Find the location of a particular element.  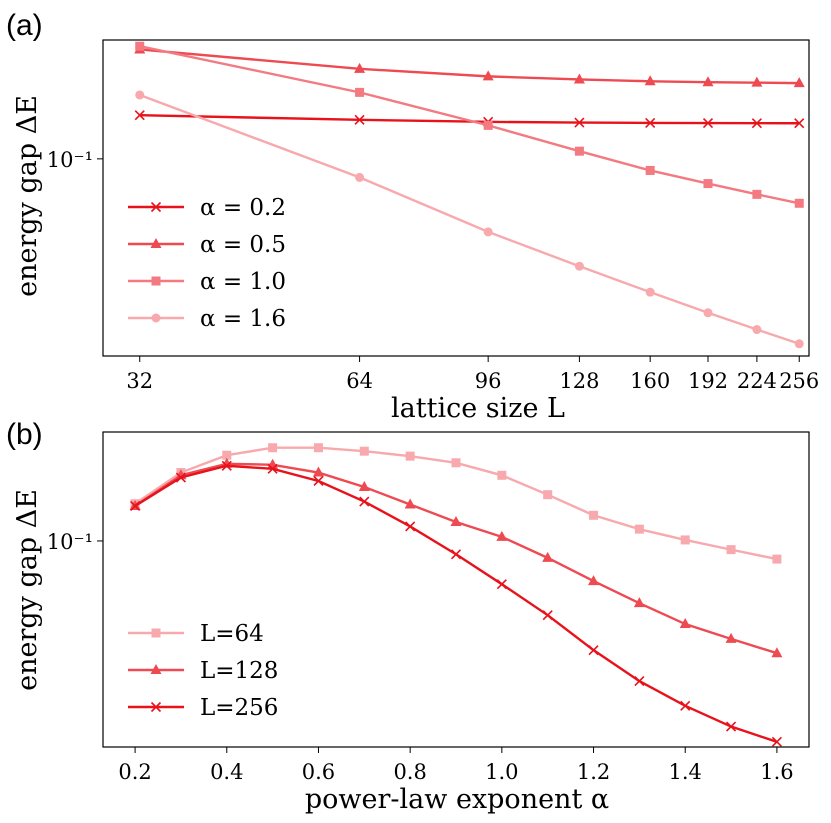

x-tick-label: 1.4 is located at coordinates (685, 772).